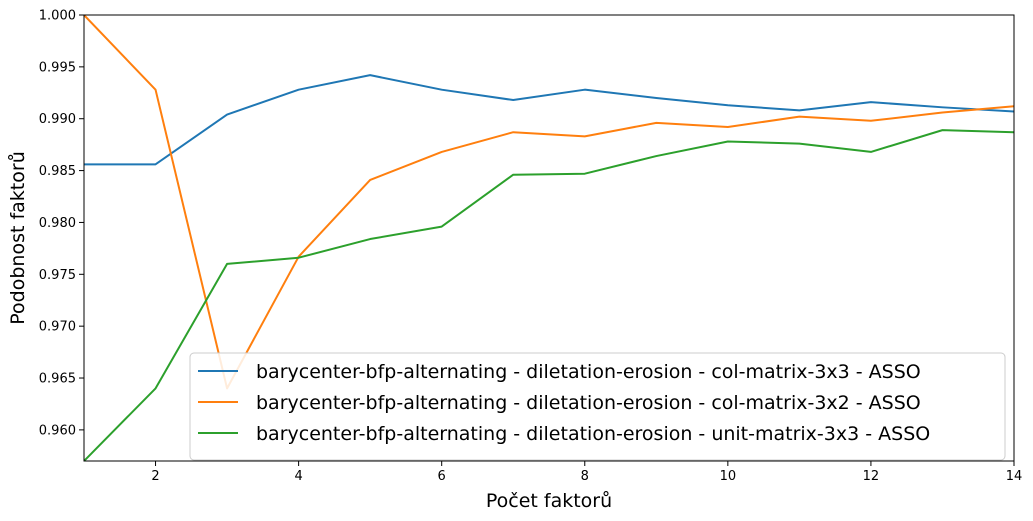 This screenshot has height=521, width=1033. I want to click on y-tick-label: 0.985, so click(57, 171).